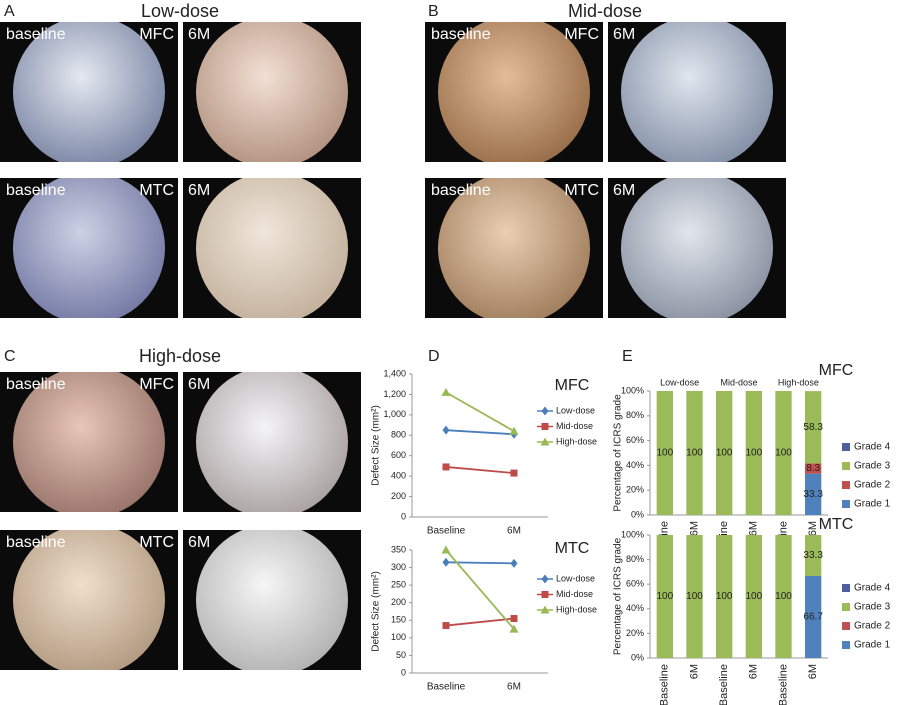 Image resolution: width=900 pixels, height=705 pixels. Describe the element at coordinates (398, 496) in the screenshot. I see `y-tick-label: 200` at that location.